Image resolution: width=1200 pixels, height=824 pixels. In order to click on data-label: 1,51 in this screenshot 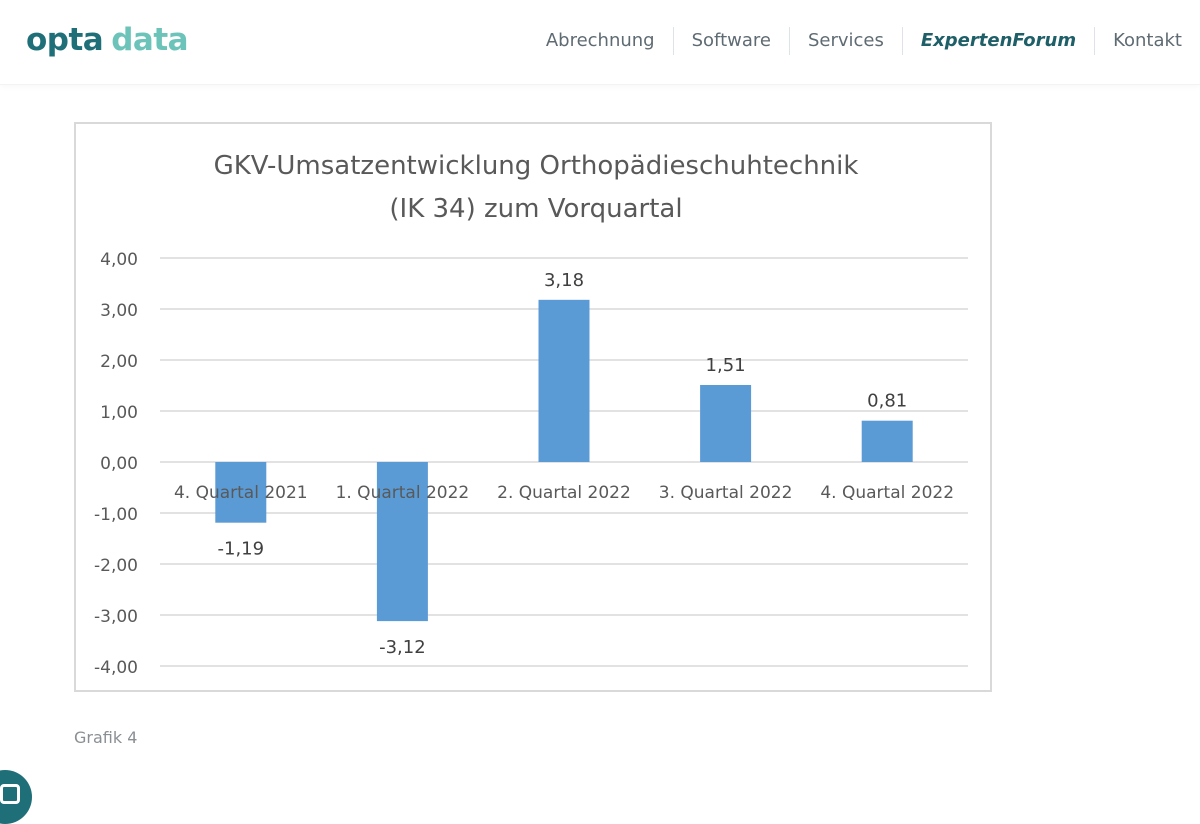, I will do `click(726, 365)`.